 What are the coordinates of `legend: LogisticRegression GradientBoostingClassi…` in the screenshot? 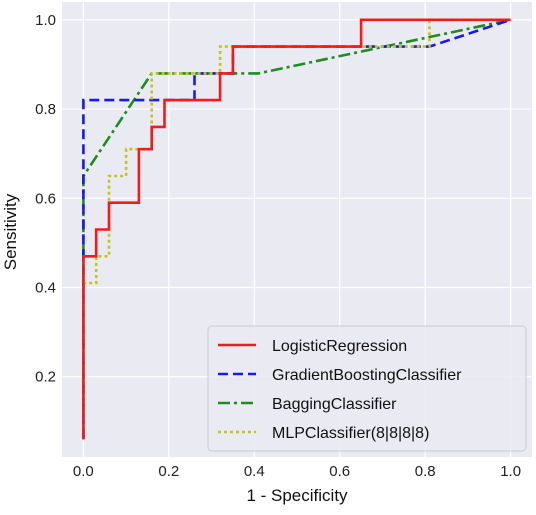 It's located at (367, 388).